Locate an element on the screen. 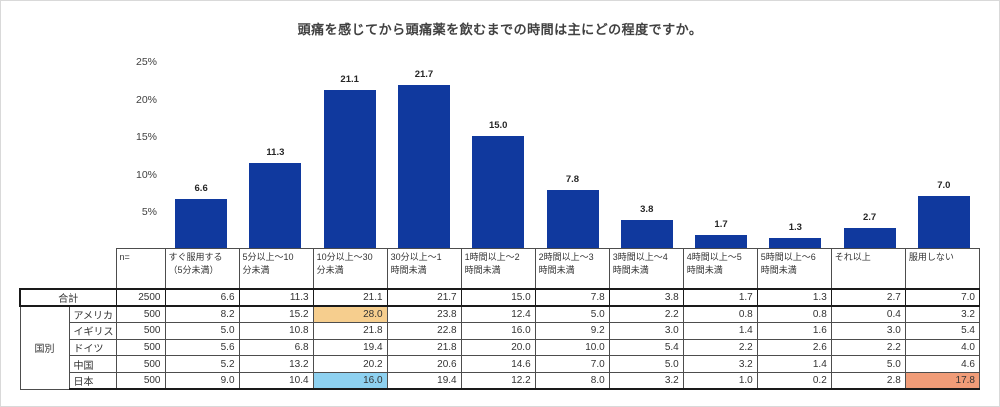 The height and width of the screenshot is (407, 1000). y-tick-label: 25% is located at coordinates (146, 62).